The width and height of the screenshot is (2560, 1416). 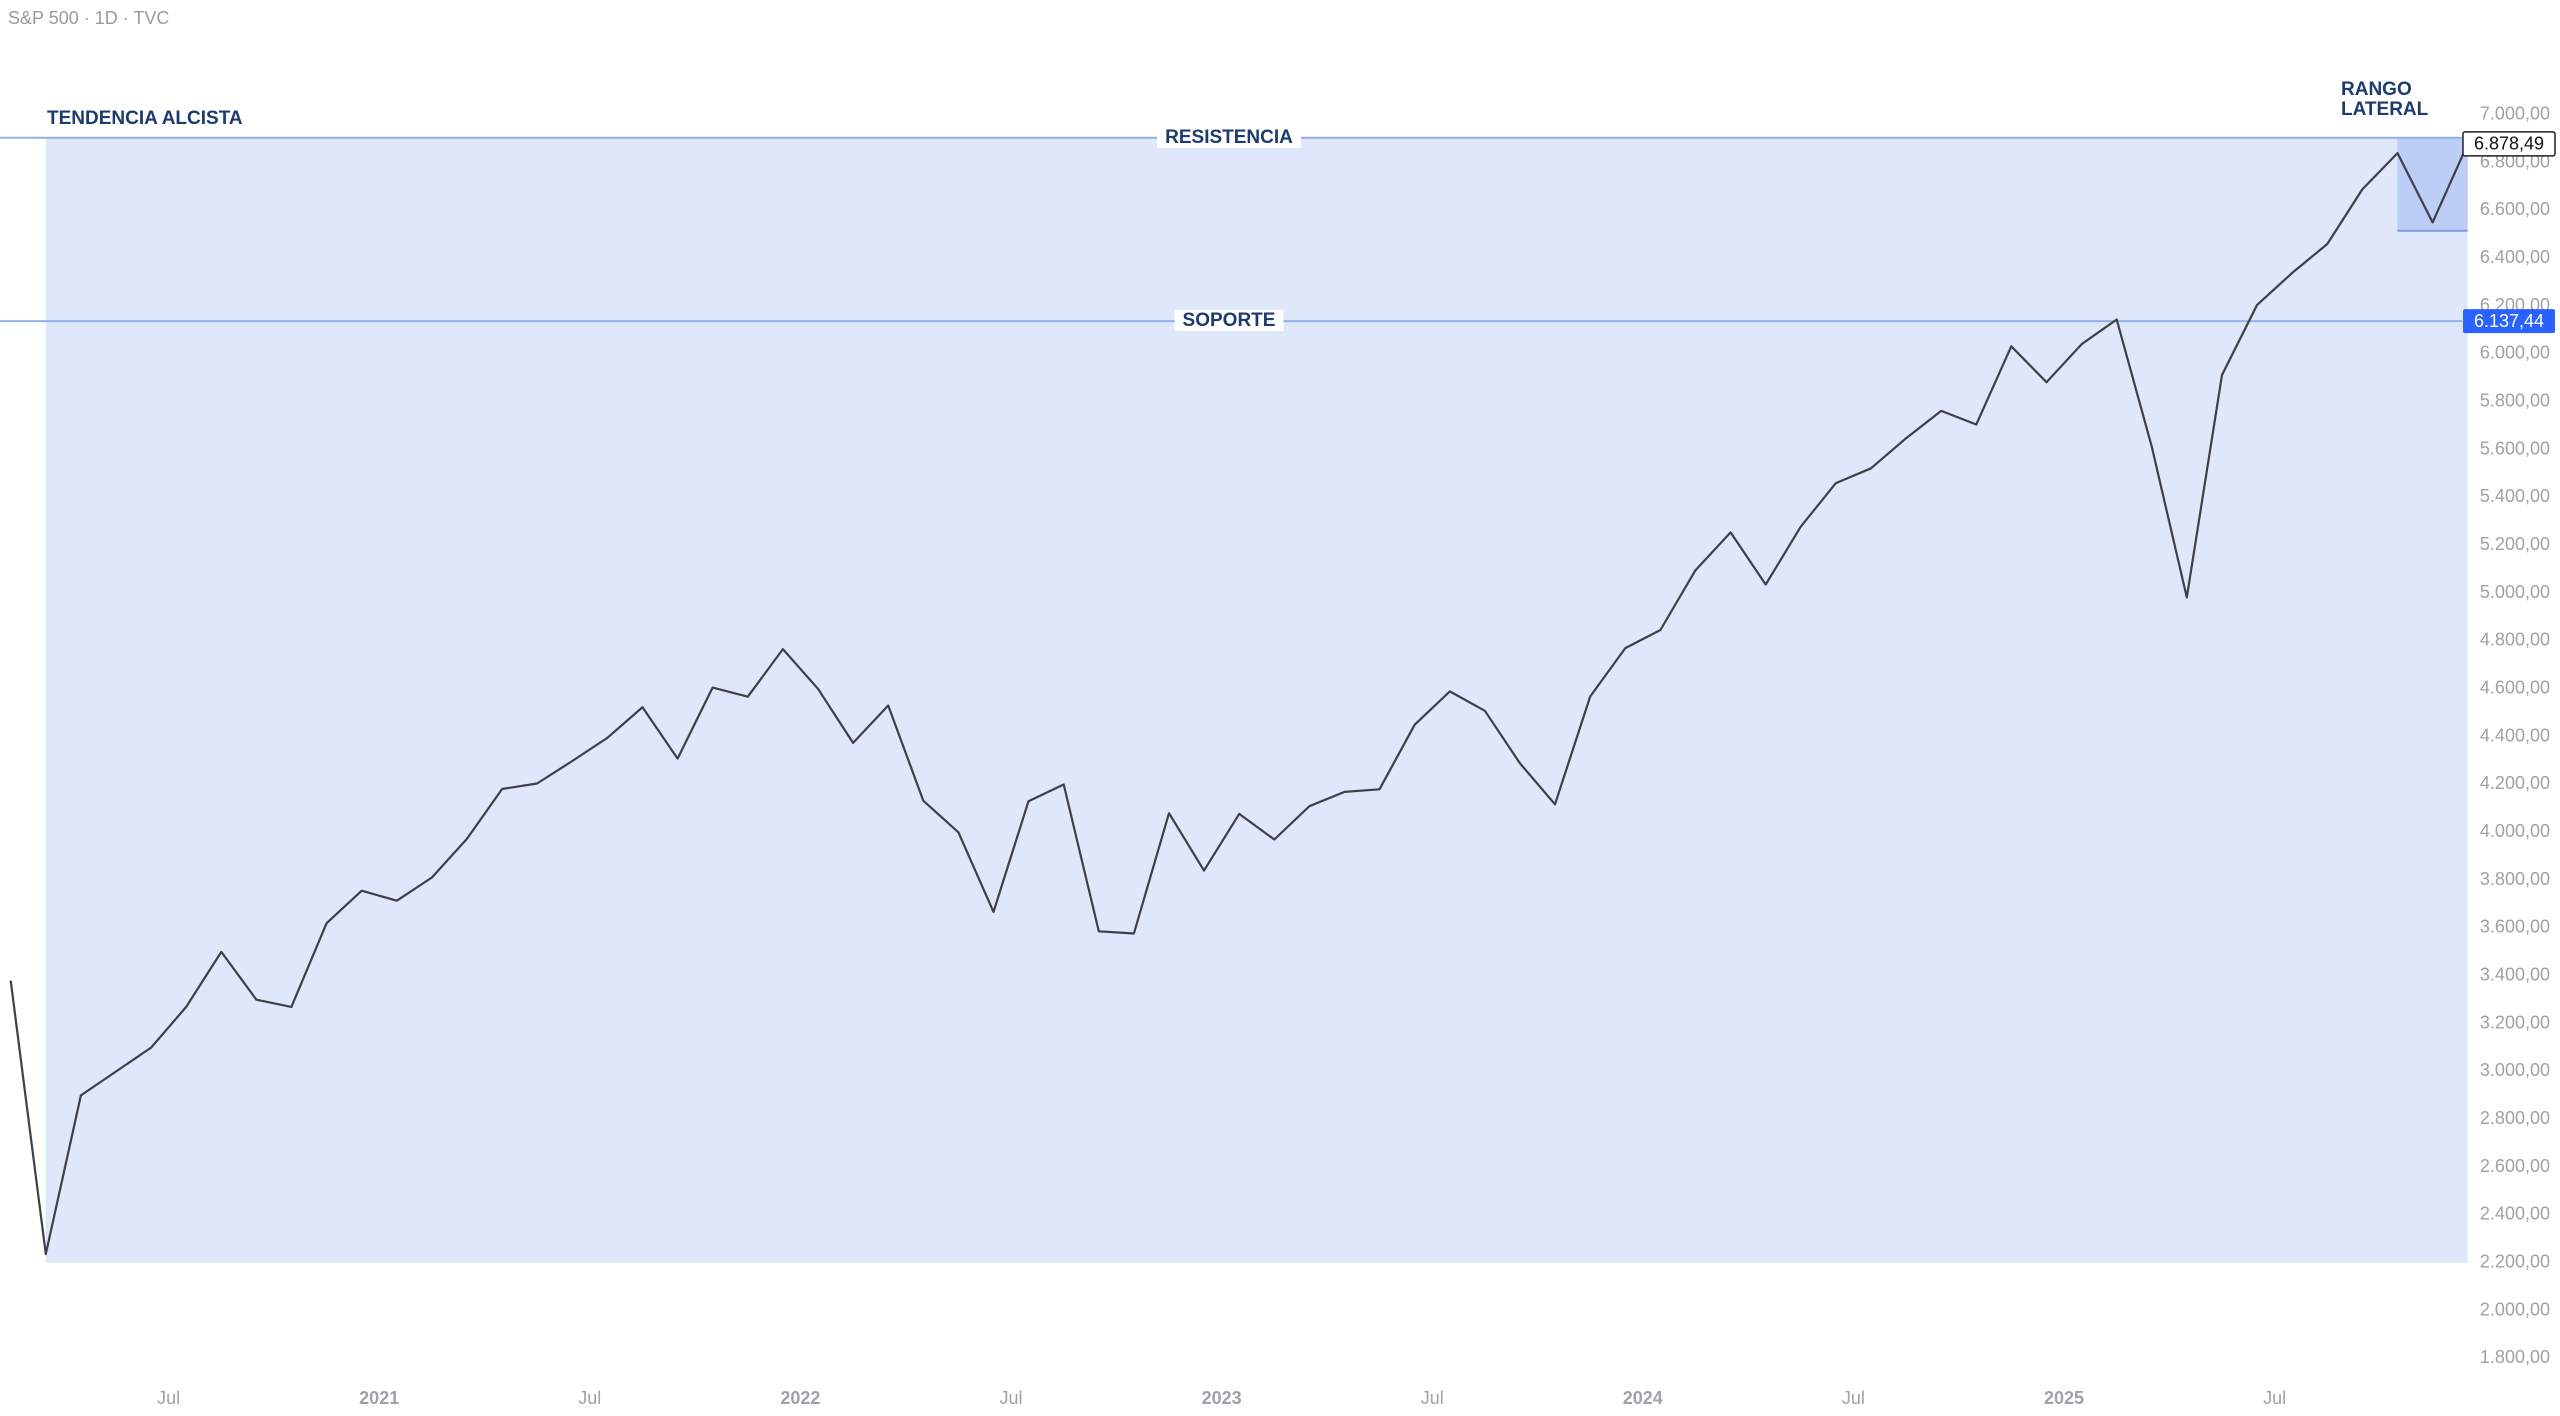 What do you see at coordinates (2515, 1357) in the screenshot?
I see `y-tick-label: 1.800,00` at bounding box center [2515, 1357].